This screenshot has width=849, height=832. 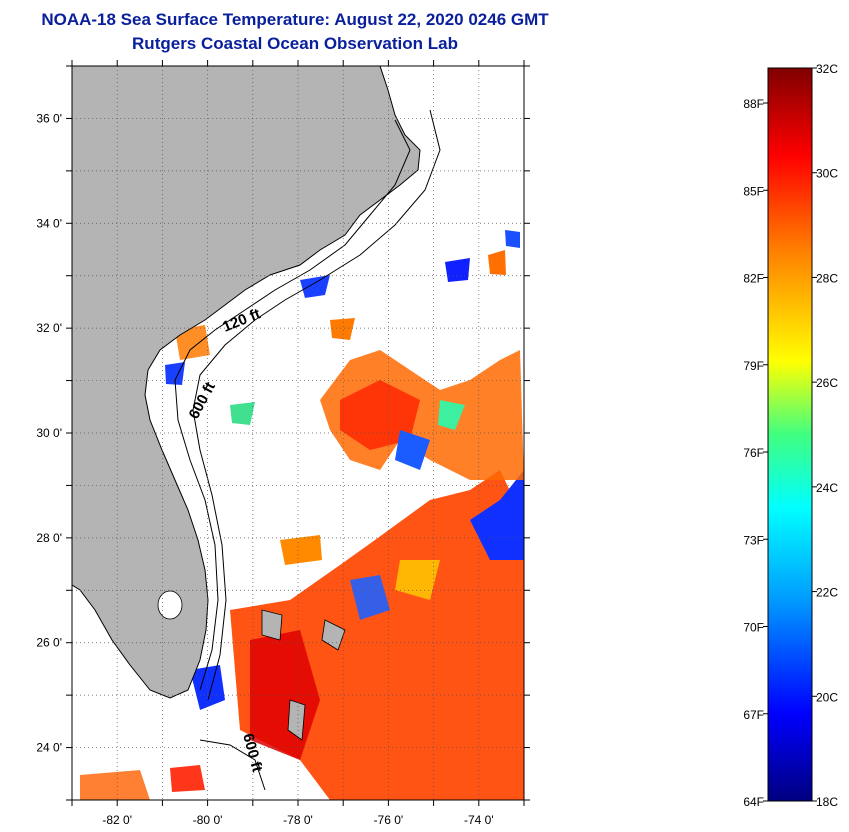 I want to click on lon-tick-label: -76 0', so click(x=389, y=820).